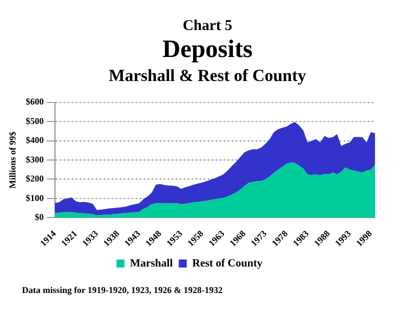  Describe the element at coordinates (35, 179) in the screenshot. I see `y-tick-label: $200` at that location.